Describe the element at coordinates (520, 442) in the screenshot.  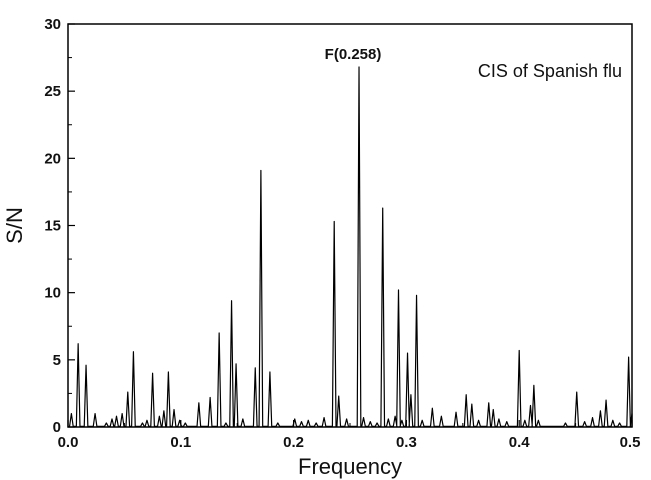
I see `x-tick-label: 0.4` at that location.